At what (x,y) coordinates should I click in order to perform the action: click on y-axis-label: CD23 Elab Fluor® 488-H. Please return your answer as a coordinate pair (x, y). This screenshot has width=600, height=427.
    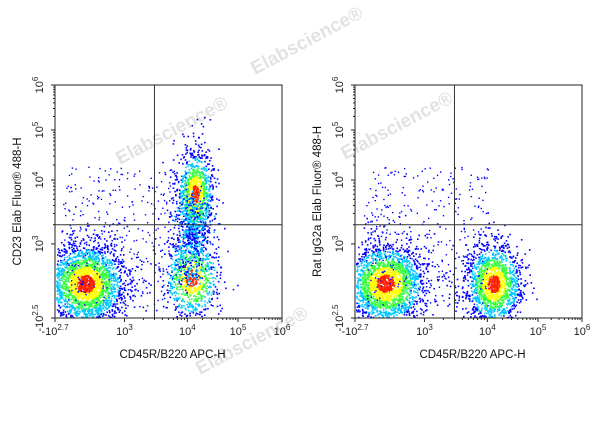
    Looking at the image, I should click on (18, 202).